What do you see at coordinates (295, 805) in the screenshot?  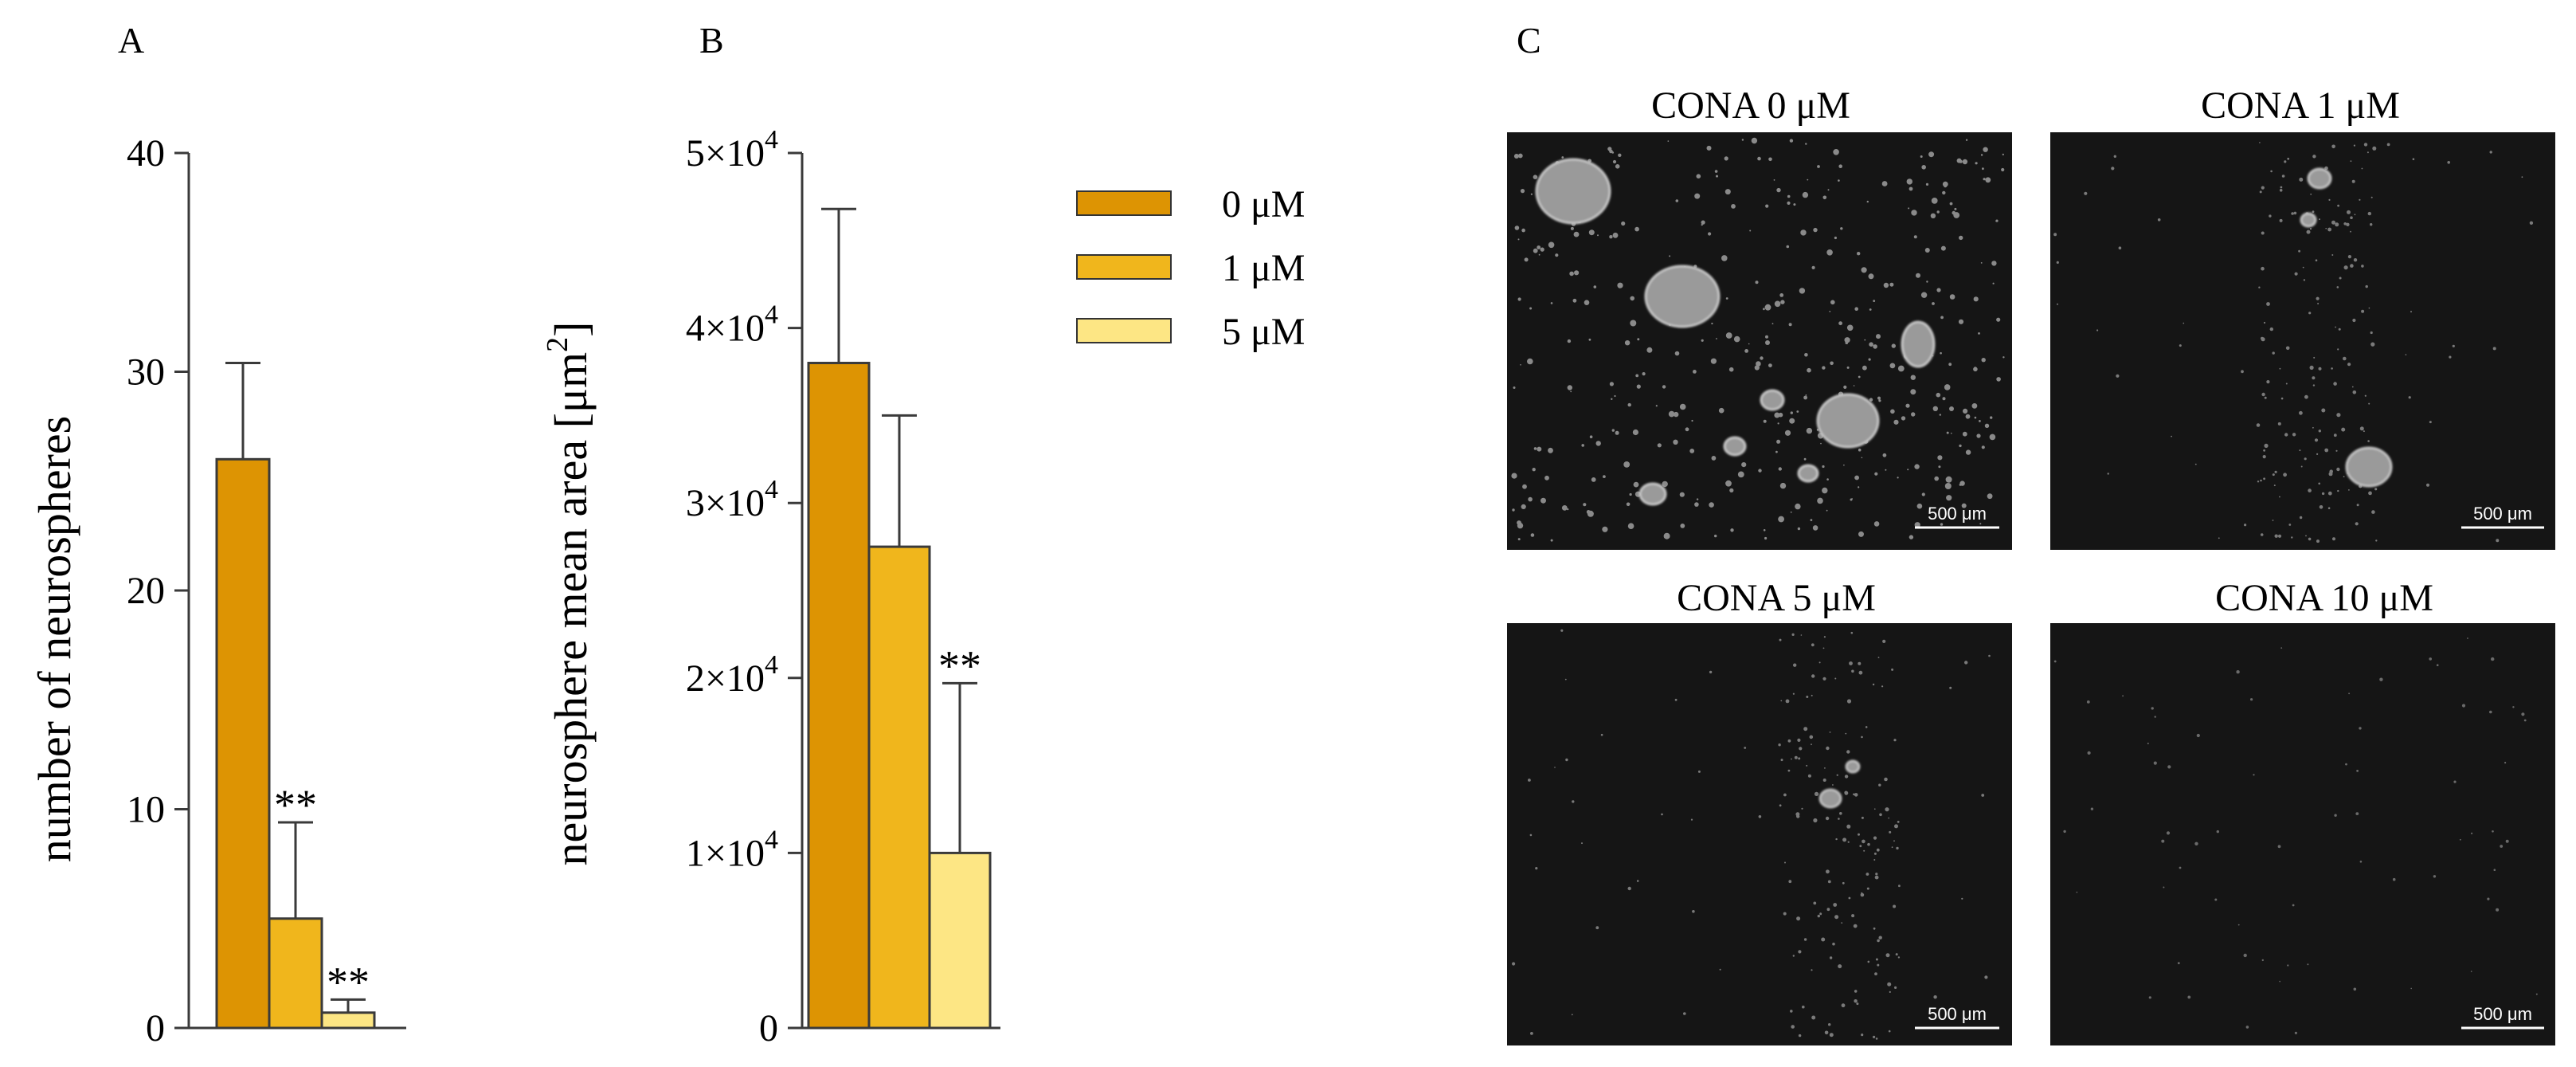 I see `chart-a-significance: **` at bounding box center [295, 805].